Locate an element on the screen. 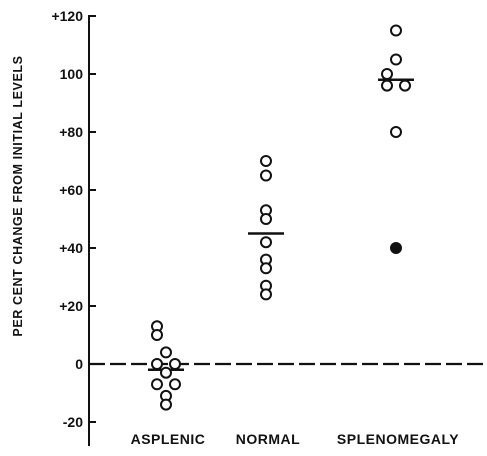 The height and width of the screenshot is (456, 487). y-tick-label: +60 is located at coordinates (71, 190).